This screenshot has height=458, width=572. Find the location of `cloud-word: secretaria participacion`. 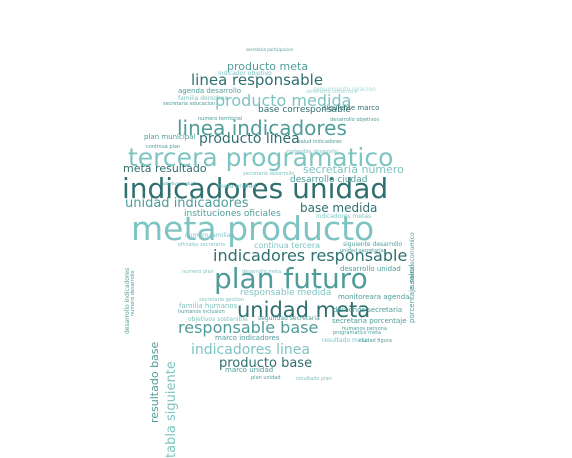

cloud-word: secretaria participacion is located at coordinates (270, 49).